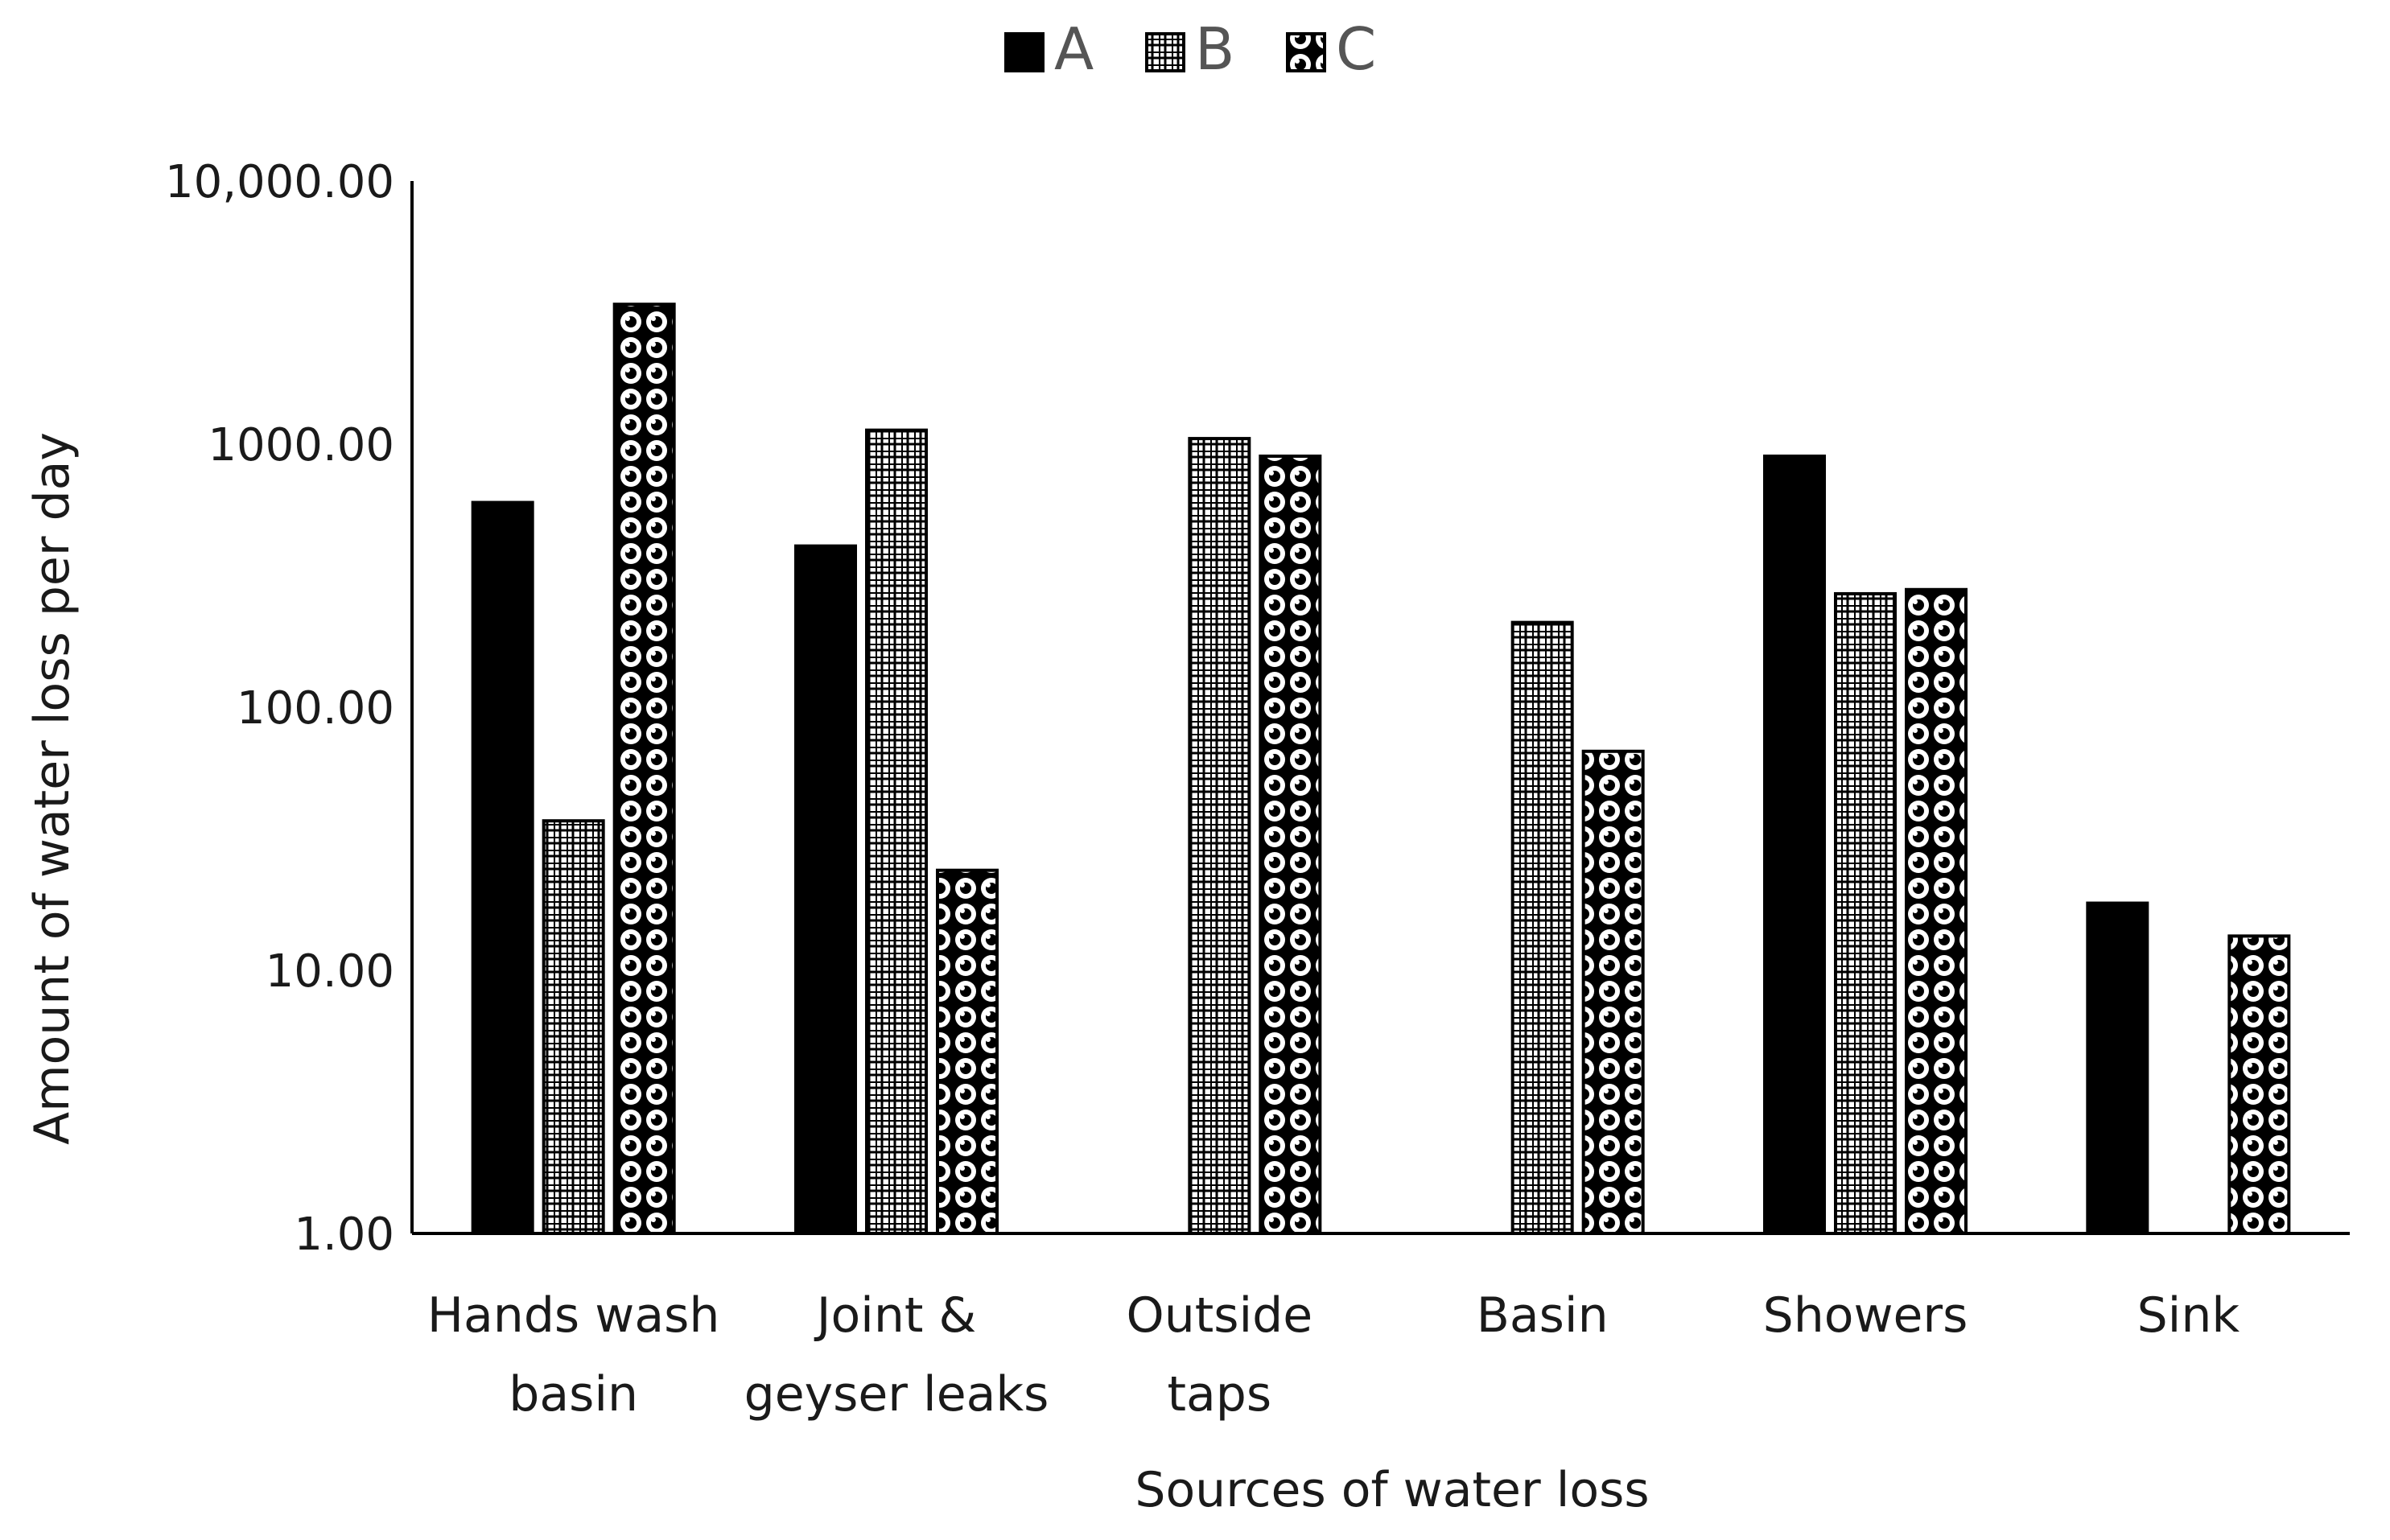 The image size is (2390, 1540). Describe the element at coordinates (280, 182) in the screenshot. I see `y-tick-label: 10,000.00` at that location.